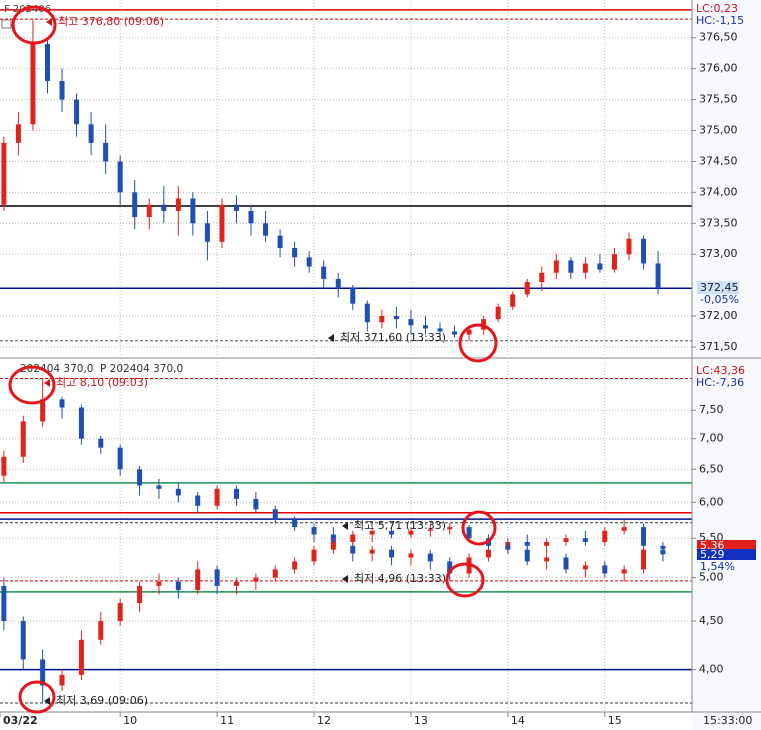  Describe the element at coordinates (421, 720) in the screenshot. I see `x-tick-label: 13` at that location.